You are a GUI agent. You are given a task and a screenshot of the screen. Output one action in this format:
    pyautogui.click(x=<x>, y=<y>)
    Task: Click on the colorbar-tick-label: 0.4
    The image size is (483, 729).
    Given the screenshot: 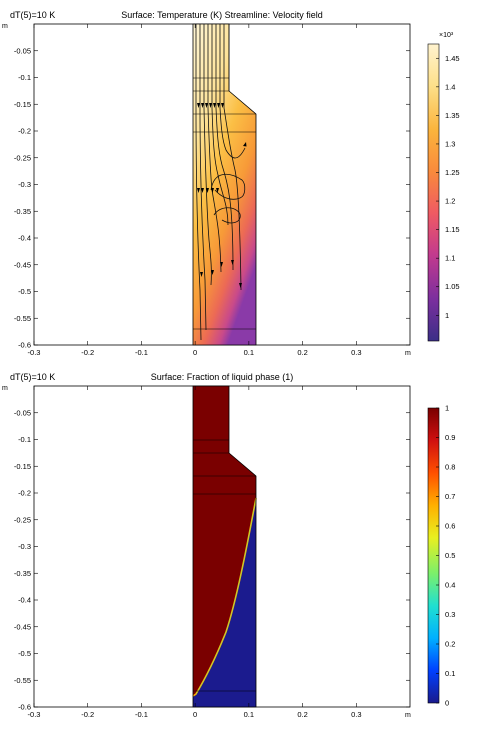 What is the action you would take?
    pyautogui.click(x=450, y=585)
    